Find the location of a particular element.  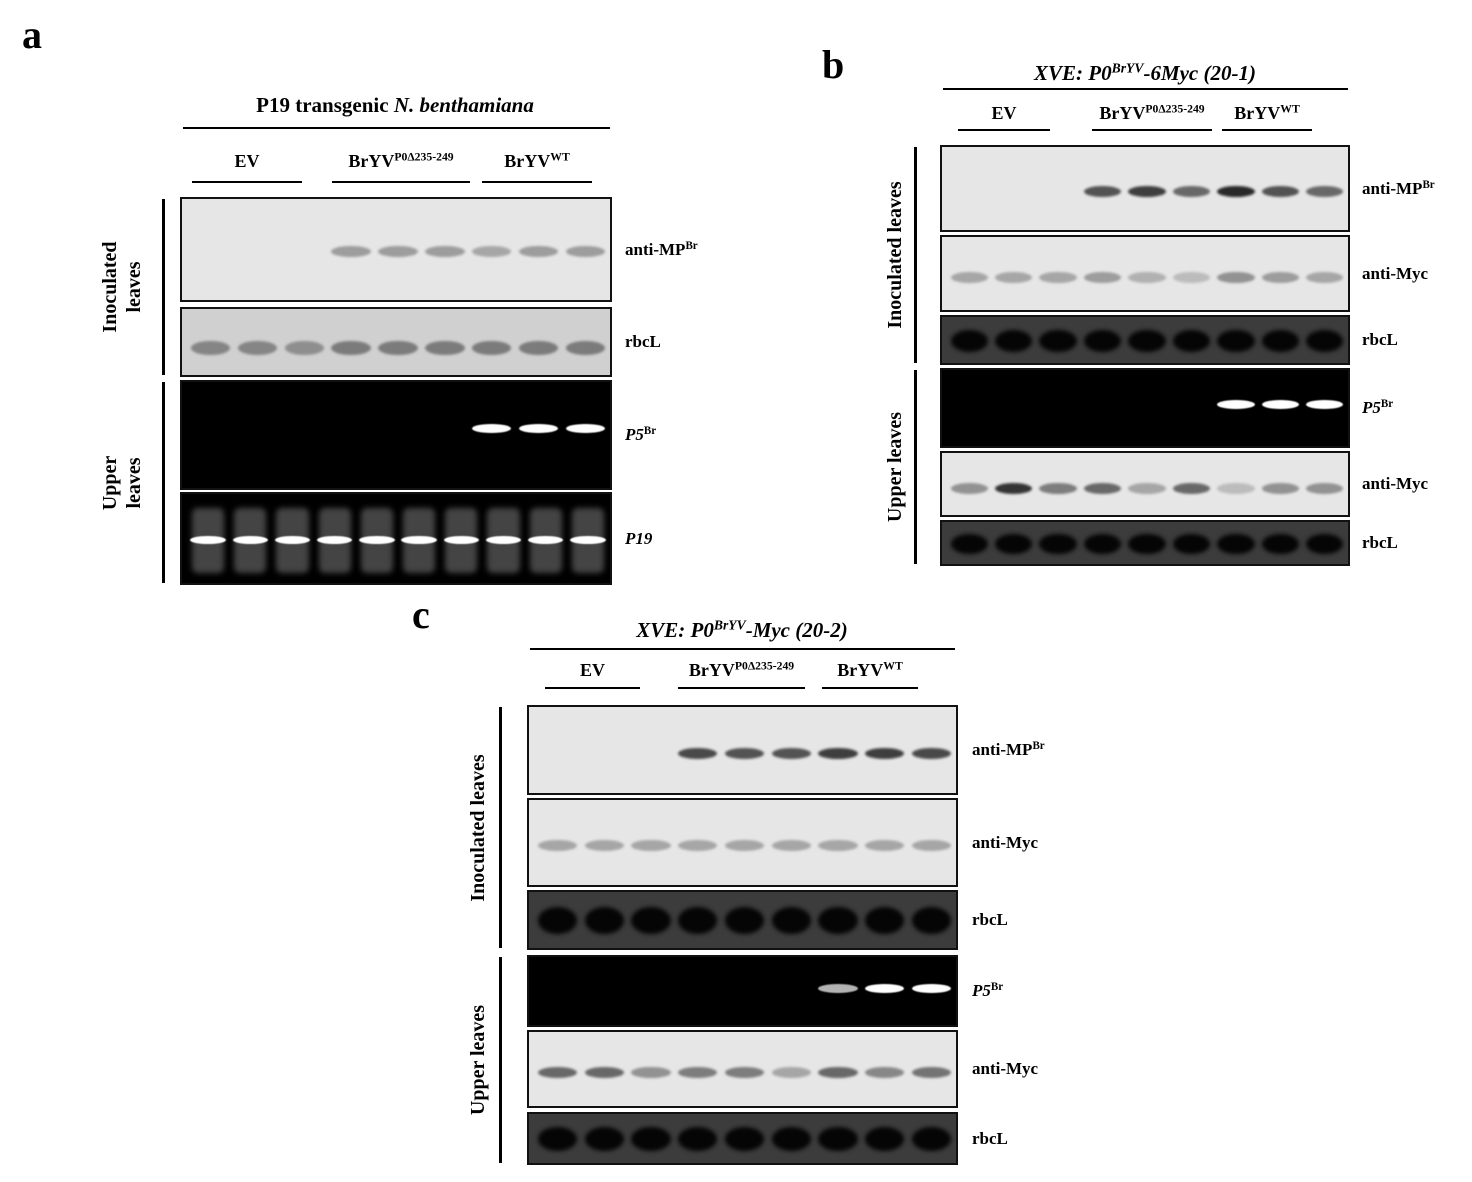

blot-label: P5Br is located at coordinates (640, 435).